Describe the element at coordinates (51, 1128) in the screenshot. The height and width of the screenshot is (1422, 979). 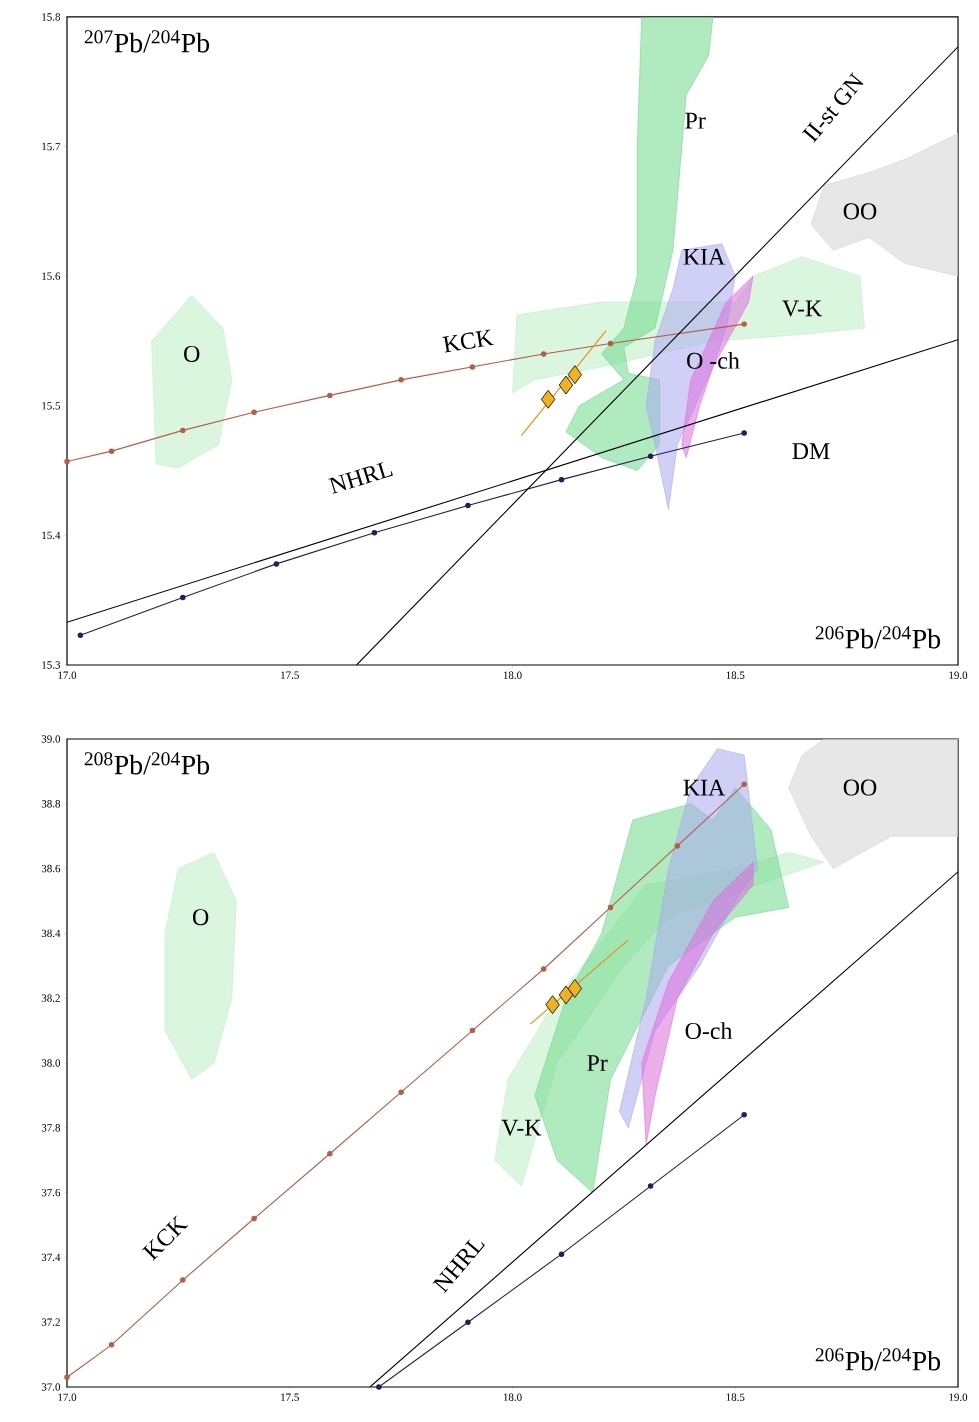
I see `y-tick-label: 37.8` at that location.